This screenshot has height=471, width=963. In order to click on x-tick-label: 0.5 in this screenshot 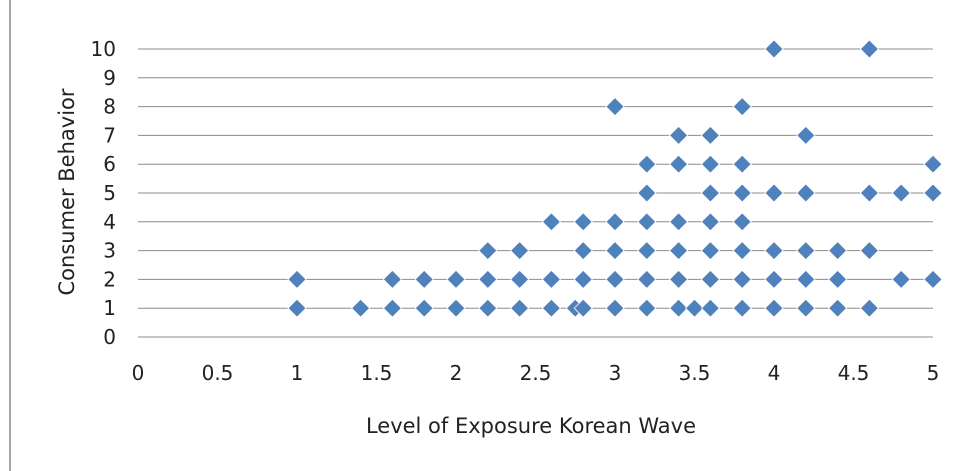, I will do `click(218, 373)`.